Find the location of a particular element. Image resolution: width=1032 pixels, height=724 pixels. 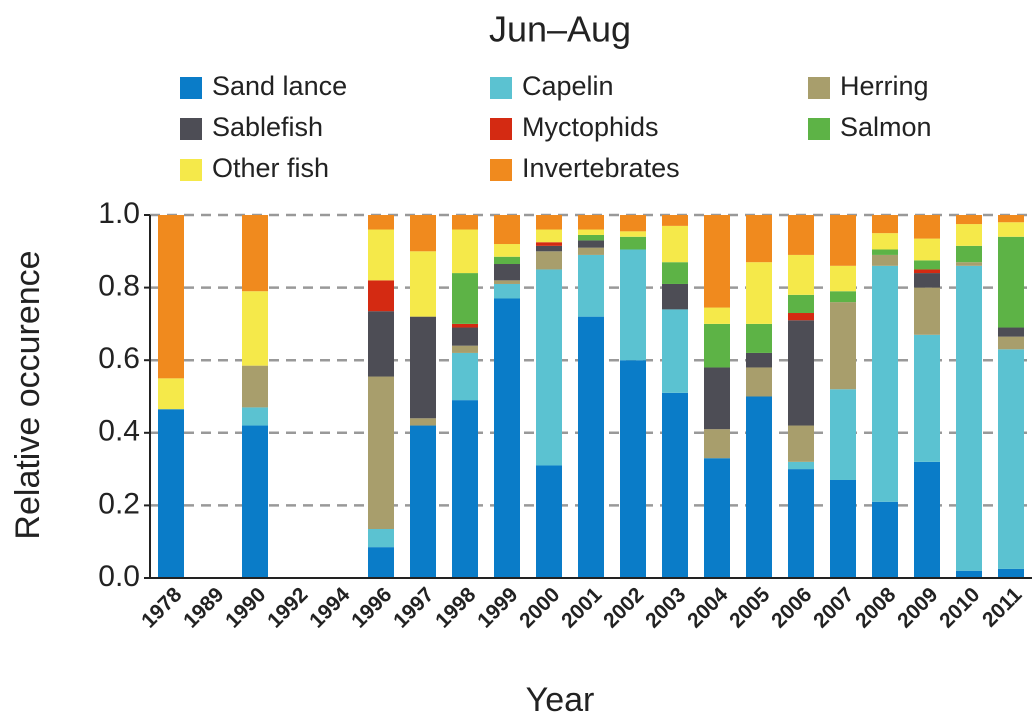

x-tick-label: 2000 is located at coordinates (539, 607).